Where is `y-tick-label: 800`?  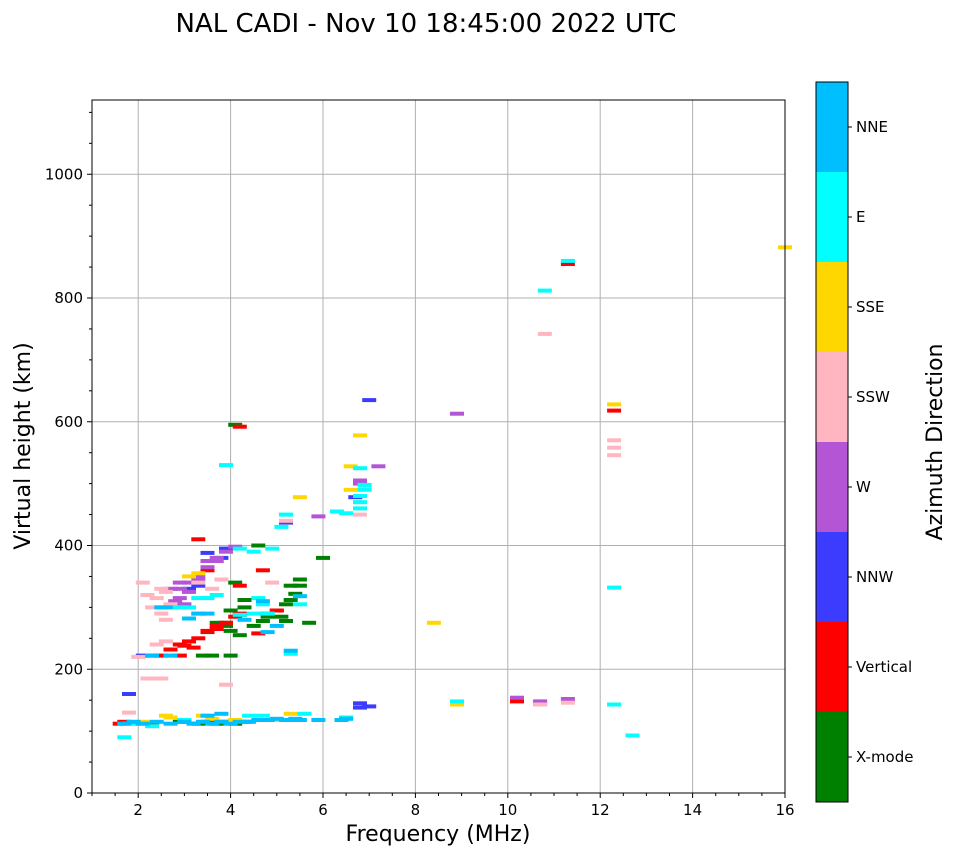 y-tick-label: 800 is located at coordinates (68, 298).